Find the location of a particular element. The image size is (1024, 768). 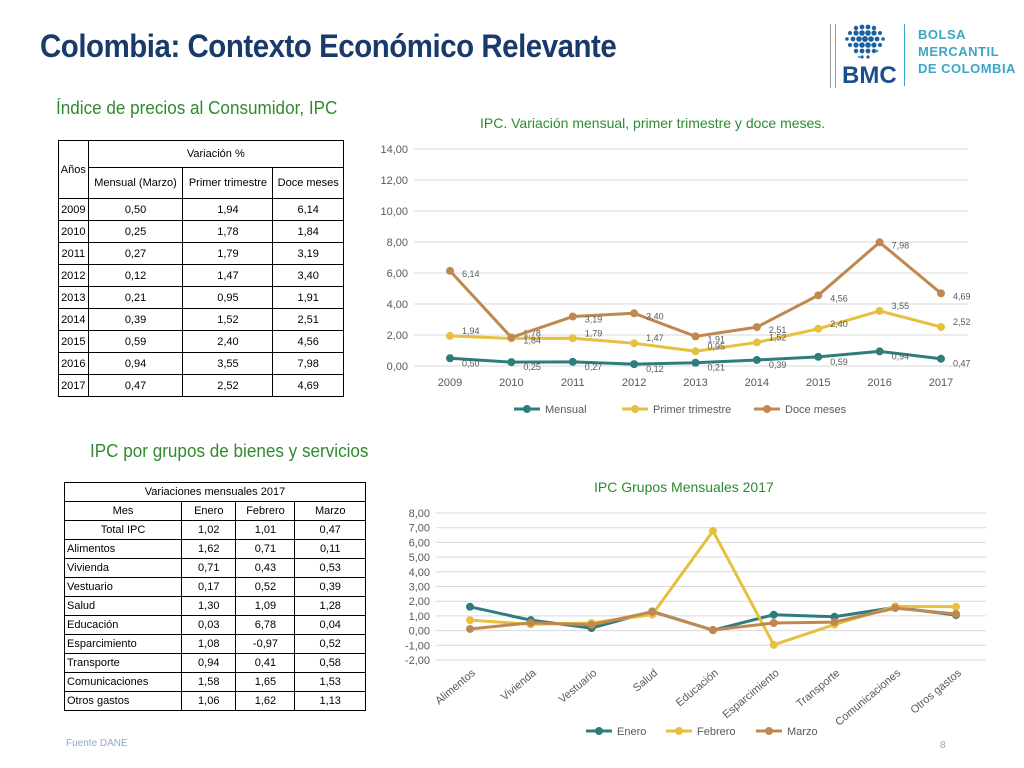

year-cell: 2010 is located at coordinates (73, 231).